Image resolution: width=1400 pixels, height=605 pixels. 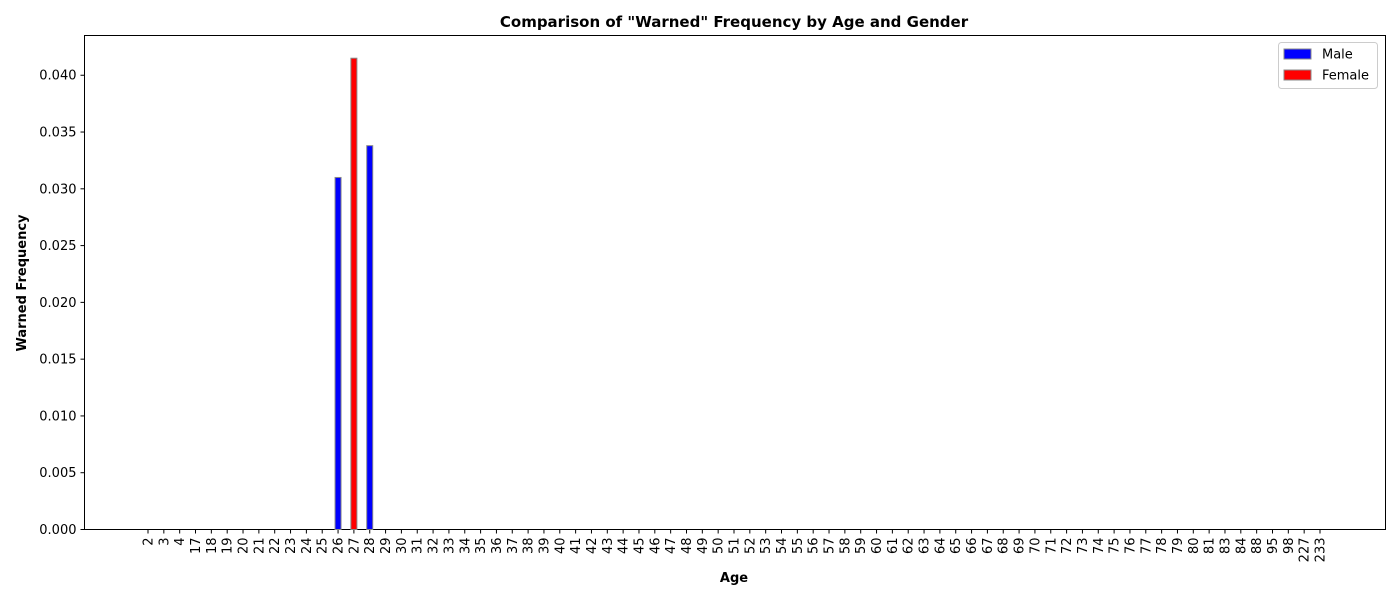 I want to click on x-tick-label: 33, so click(x=449, y=546).